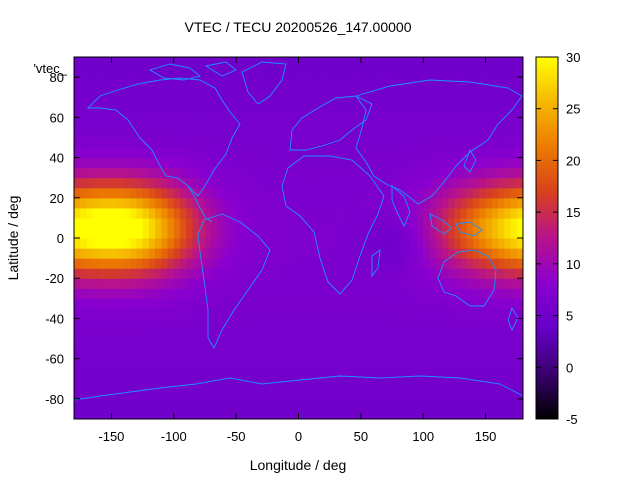 The height and width of the screenshot is (480, 640). Describe the element at coordinates (486, 436) in the screenshot. I see `x-tick-label: 150` at that location.